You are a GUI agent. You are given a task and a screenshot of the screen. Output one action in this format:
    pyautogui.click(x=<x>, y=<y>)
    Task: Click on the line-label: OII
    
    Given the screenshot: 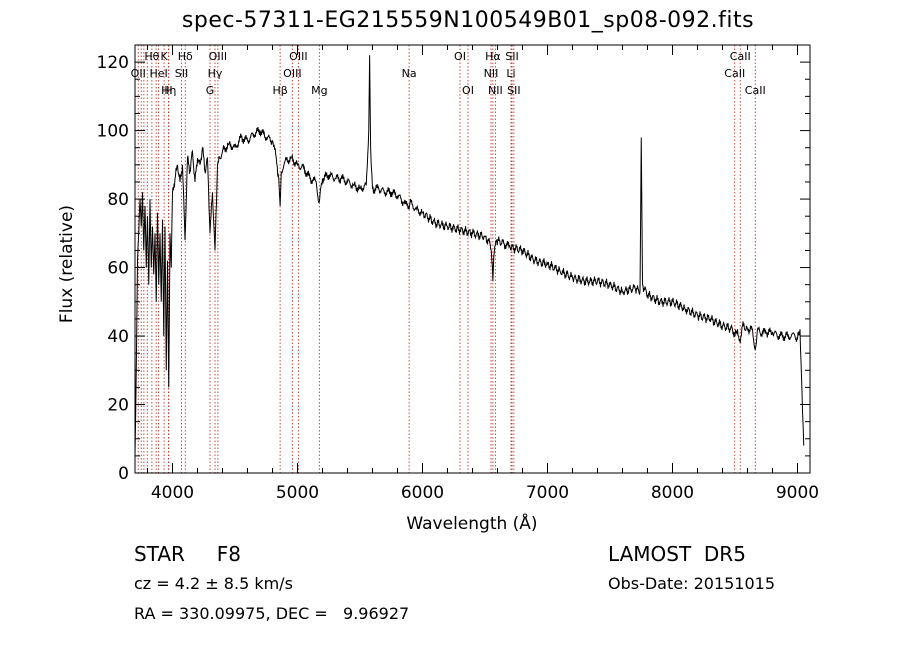 What is the action you would take?
    pyautogui.click(x=138, y=73)
    